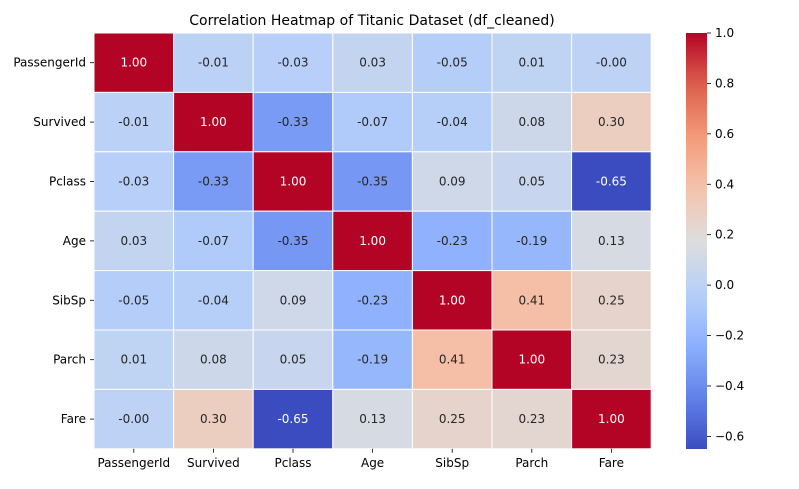 Image resolution: width=799 pixels, height=489 pixels. I want to click on x-tick-label: Pclass, so click(292, 463).